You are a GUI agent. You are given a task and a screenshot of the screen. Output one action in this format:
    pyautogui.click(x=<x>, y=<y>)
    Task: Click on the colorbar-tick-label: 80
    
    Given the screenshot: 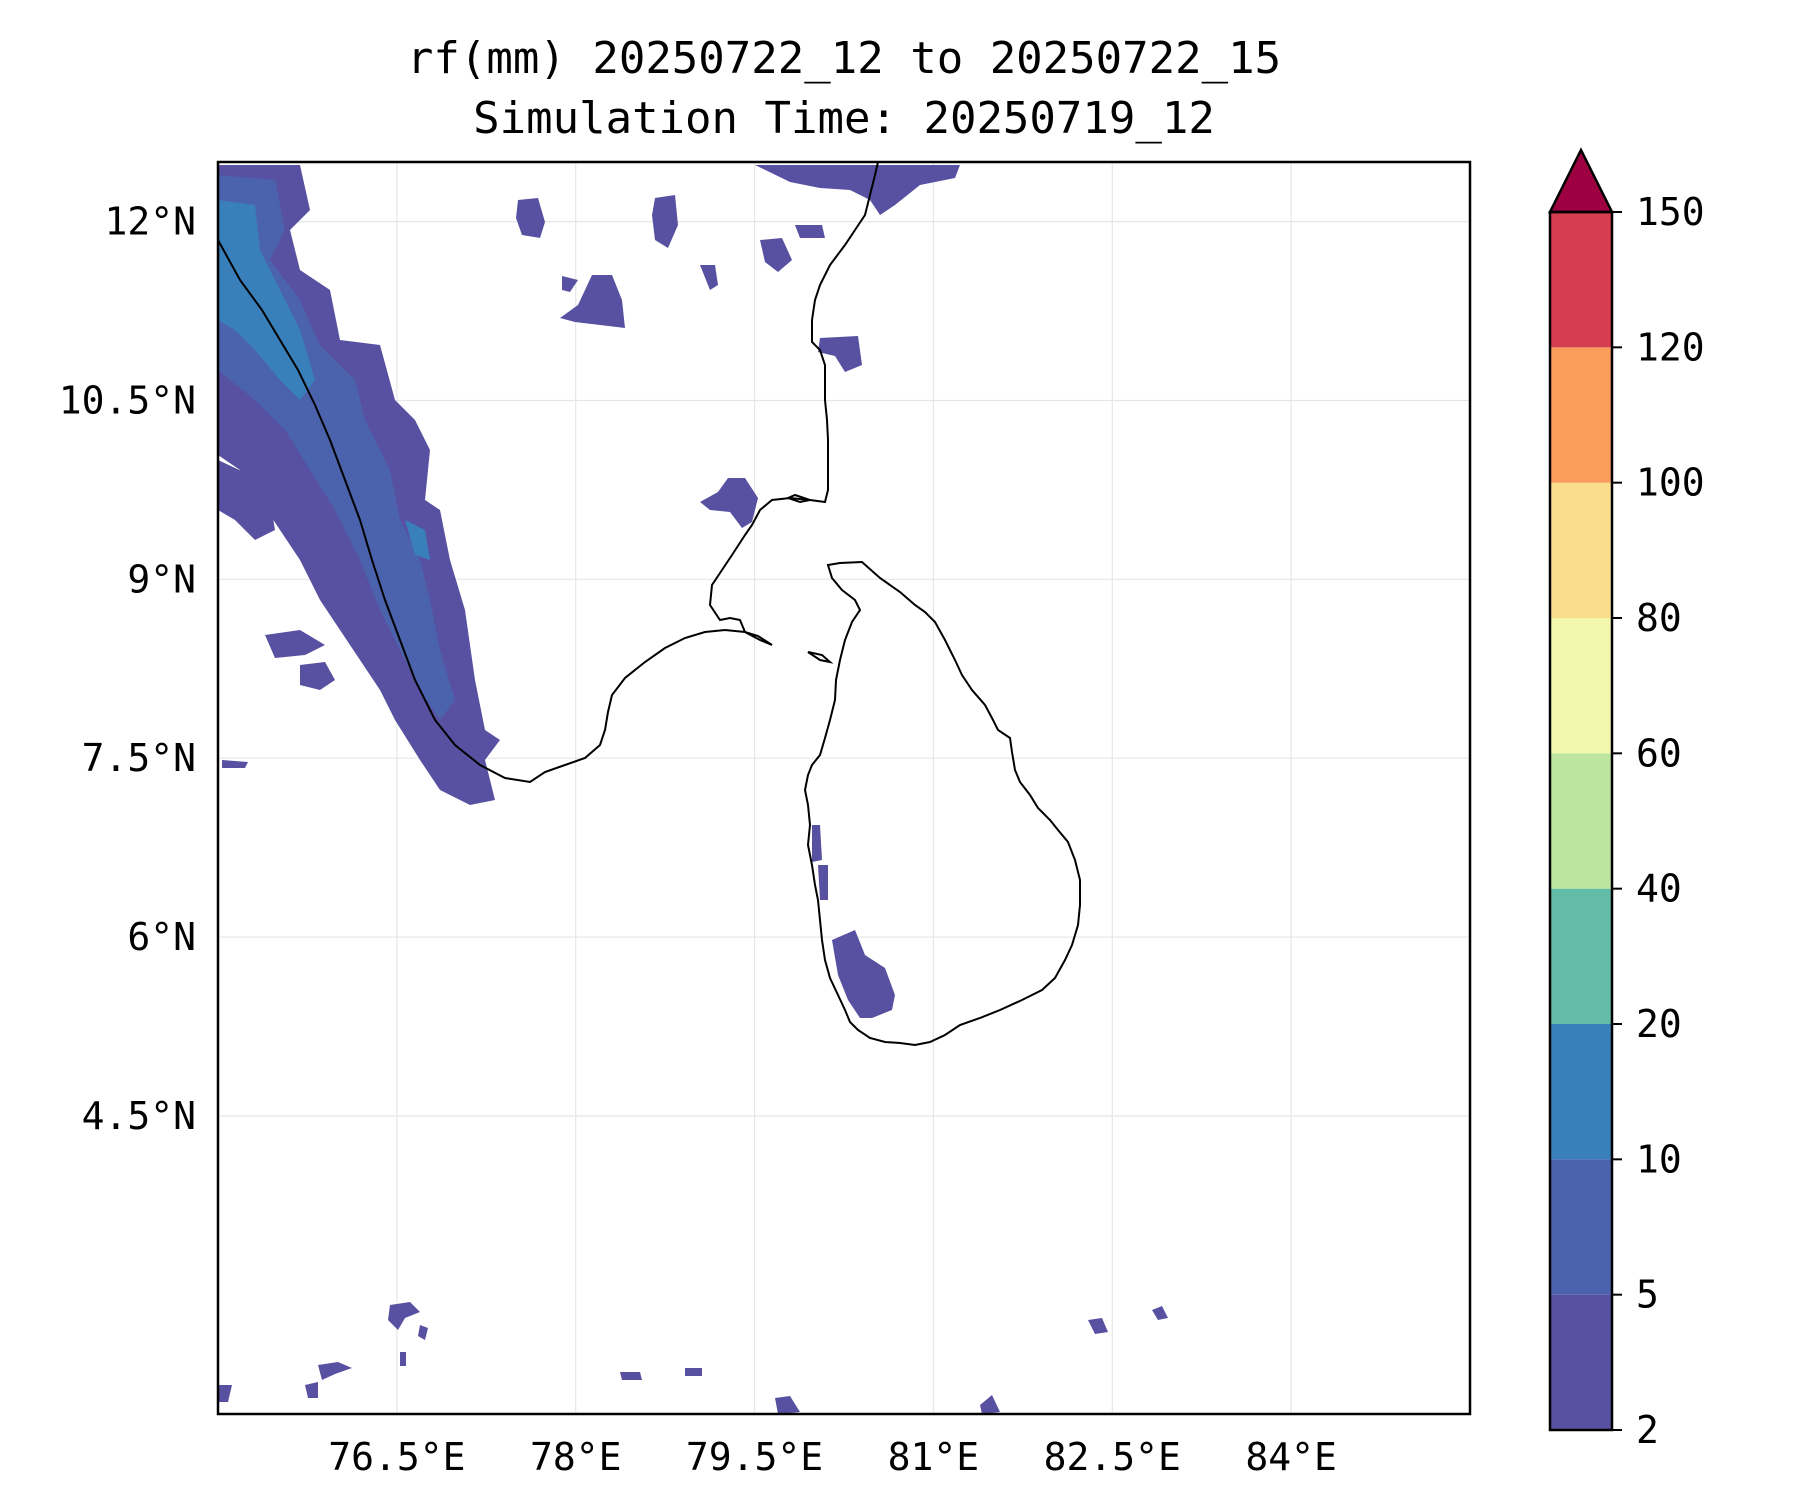 What is the action you would take?
    pyautogui.click(x=1659, y=618)
    